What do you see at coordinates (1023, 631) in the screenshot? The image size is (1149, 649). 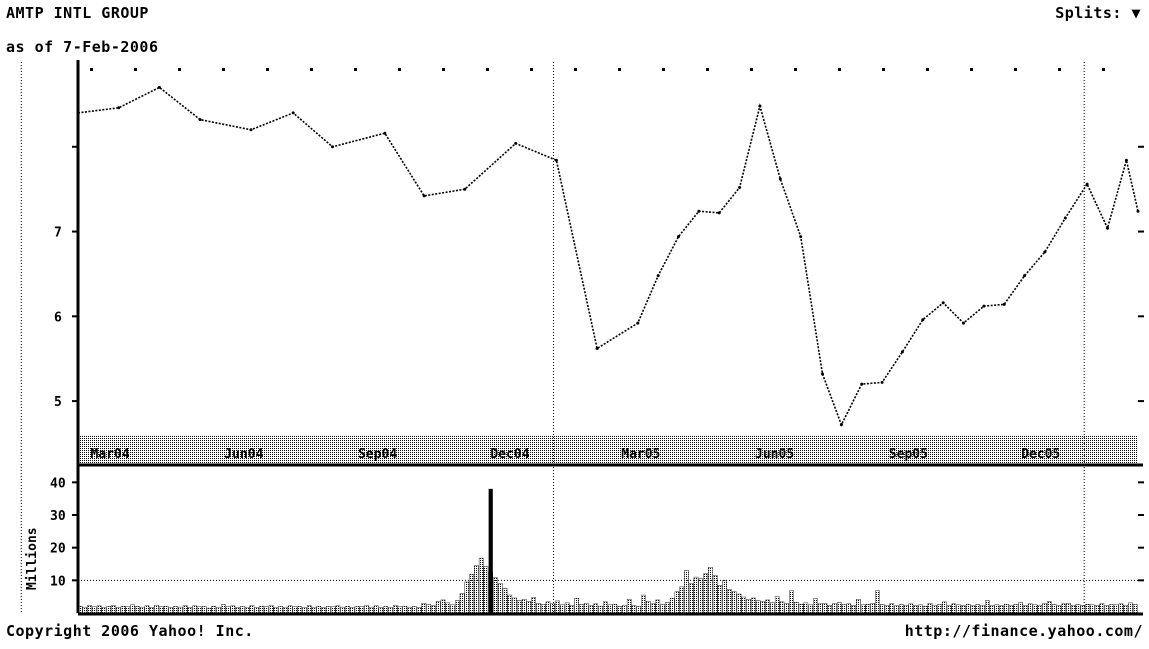 I see `source-url: http://finance.yahoo.com/` at bounding box center [1023, 631].